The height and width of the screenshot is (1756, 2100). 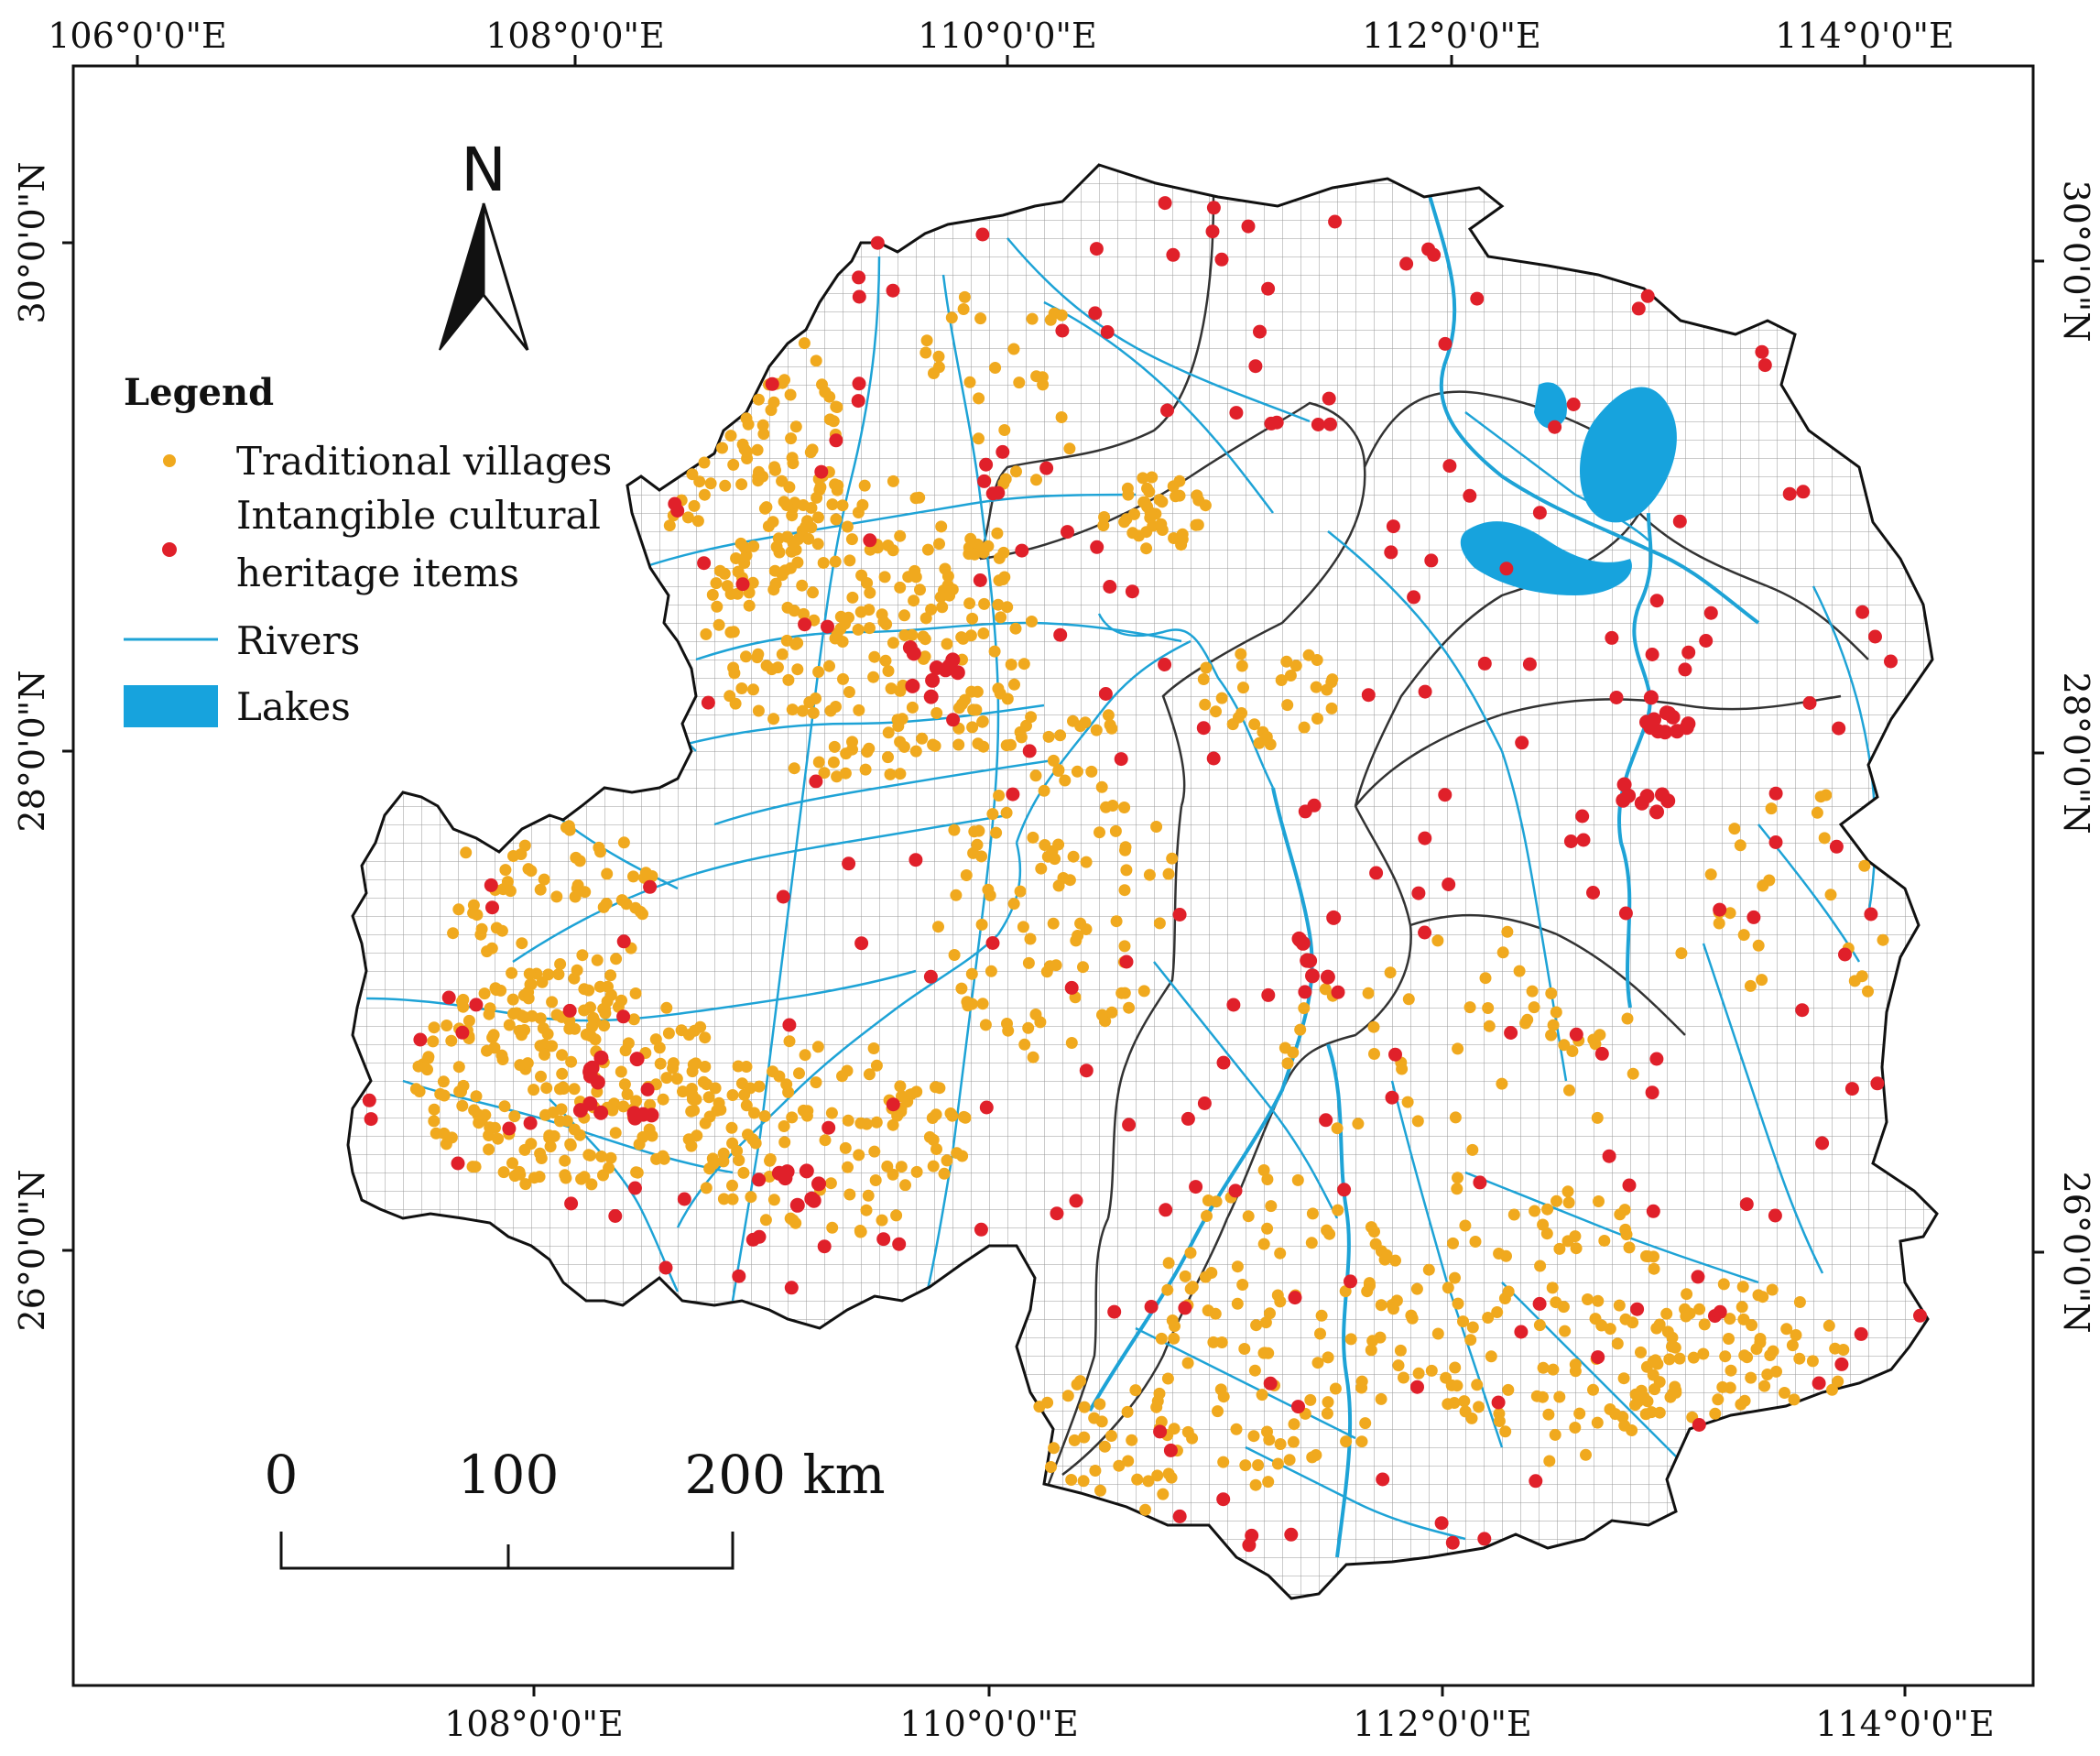 I want to click on legend-lake-symbol, so click(x=171, y=706).